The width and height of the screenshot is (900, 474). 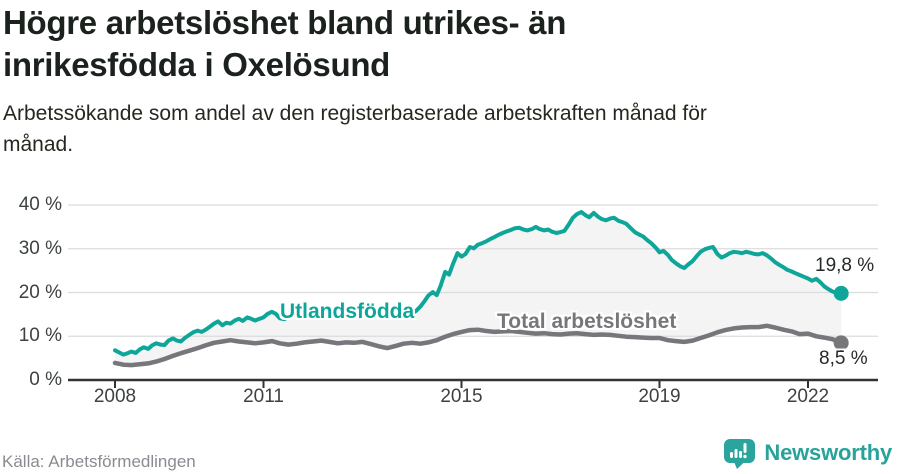 What do you see at coordinates (197, 64) in the screenshot?
I see `page-title-line2: inrikesfödda i Oxelösund` at bounding box center [197, 64].